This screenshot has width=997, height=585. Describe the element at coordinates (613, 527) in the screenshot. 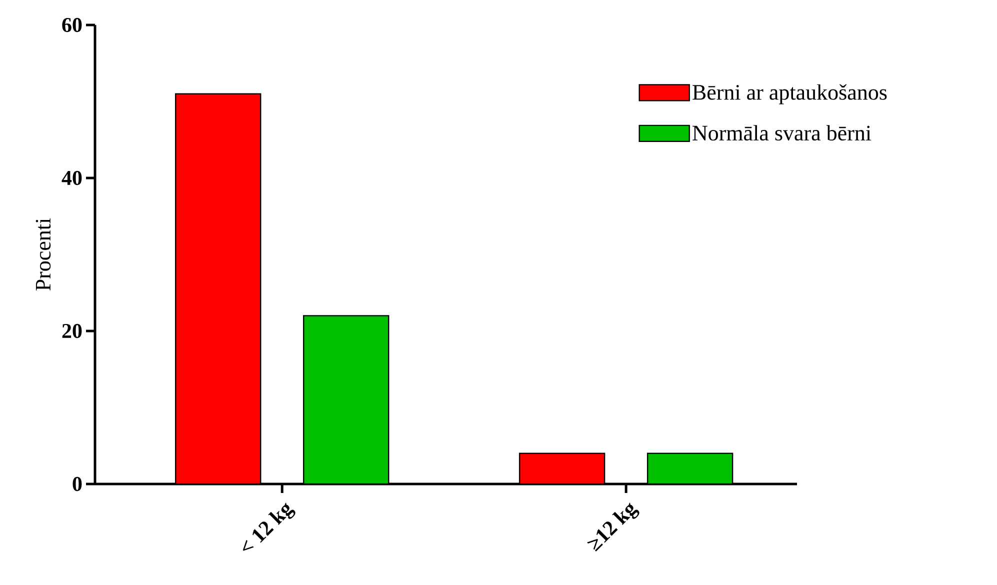

I see `x-tick-label: ≥12 kg` at that location.